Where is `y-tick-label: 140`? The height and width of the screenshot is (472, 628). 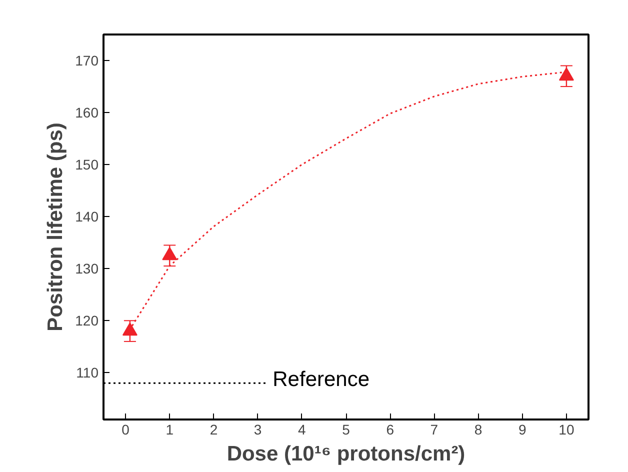
y-tick-label: 140 is located at coordinates (87, 216).